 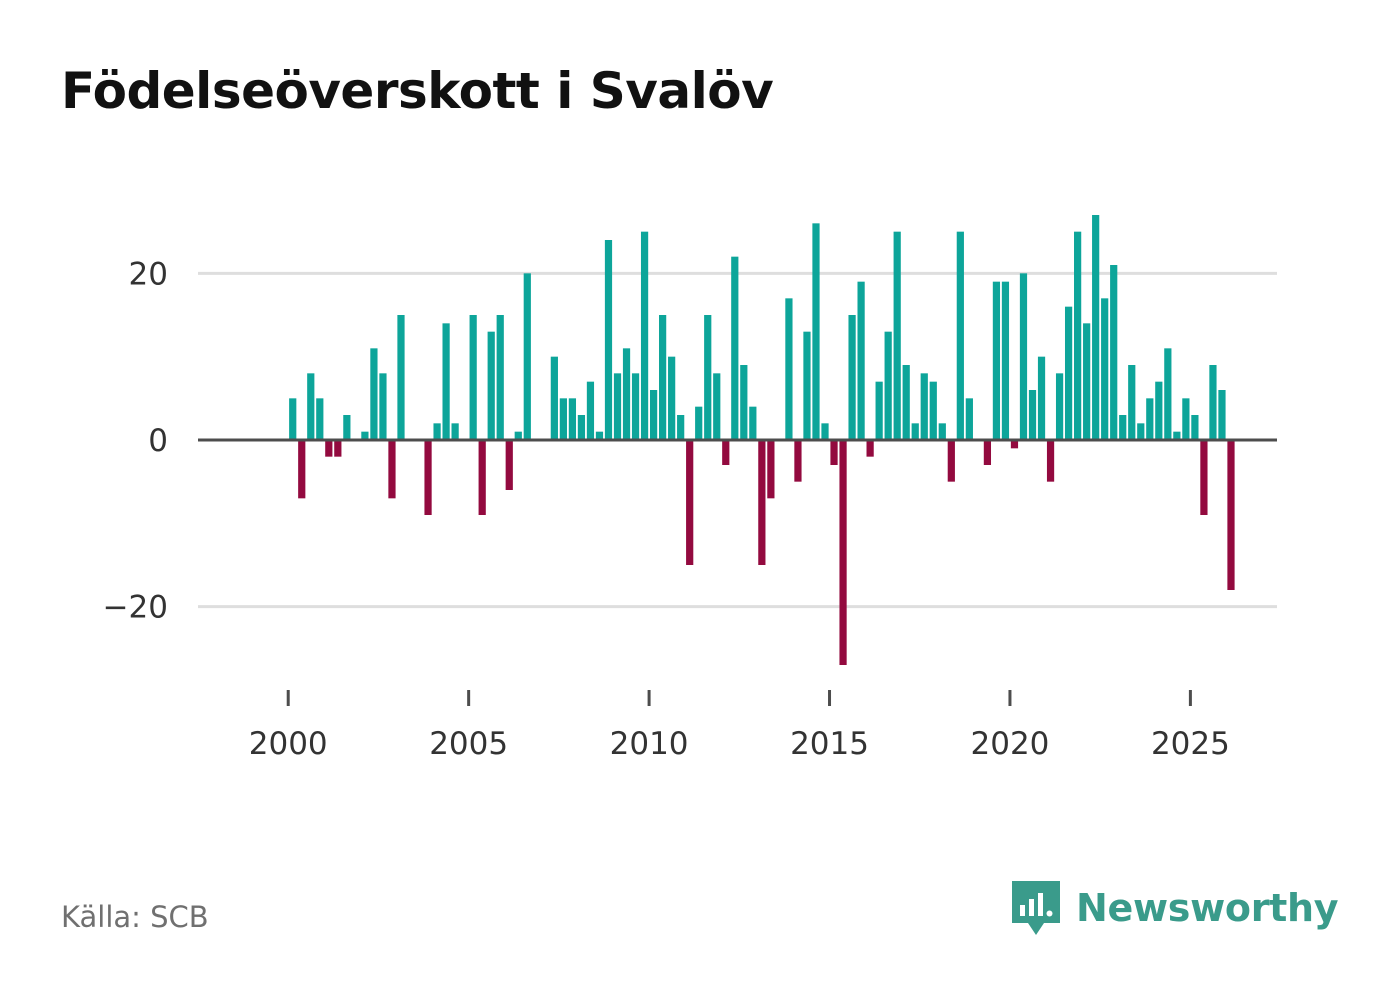 What do you see at coordinates (148, 274) in the screenshot?
I see `y-tick-label: 20` at bounding box center [148, 274].